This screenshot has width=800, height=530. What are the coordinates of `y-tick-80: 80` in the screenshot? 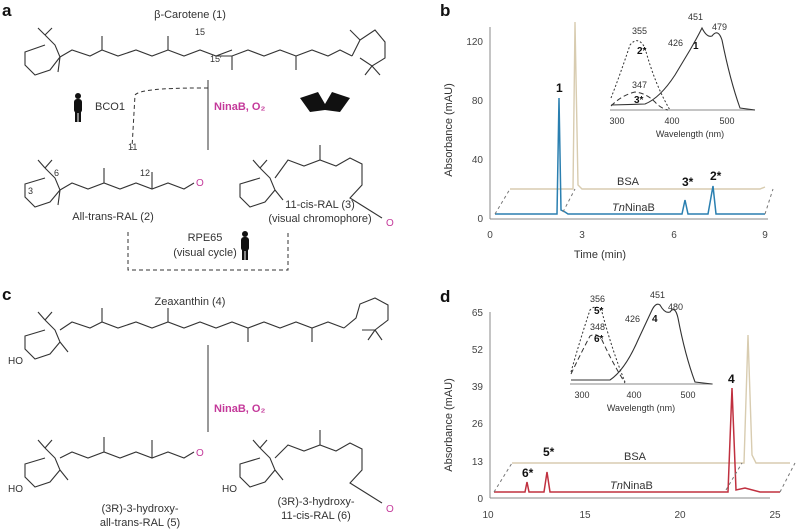 It's located at (478, 101).